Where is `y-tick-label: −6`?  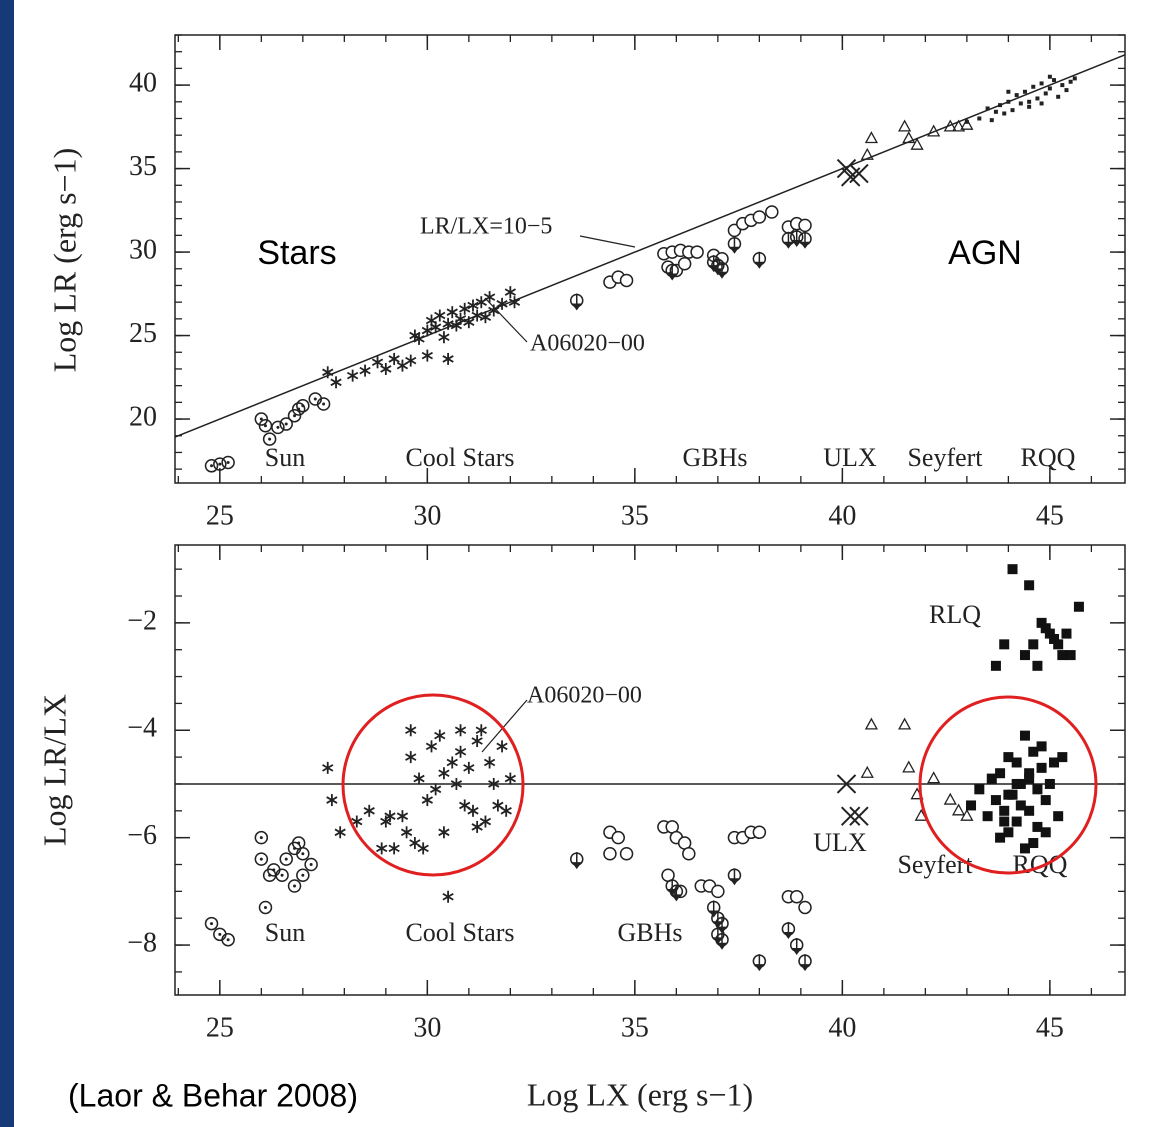 y-tick-label: −6 is located at coordinates (142, 835).